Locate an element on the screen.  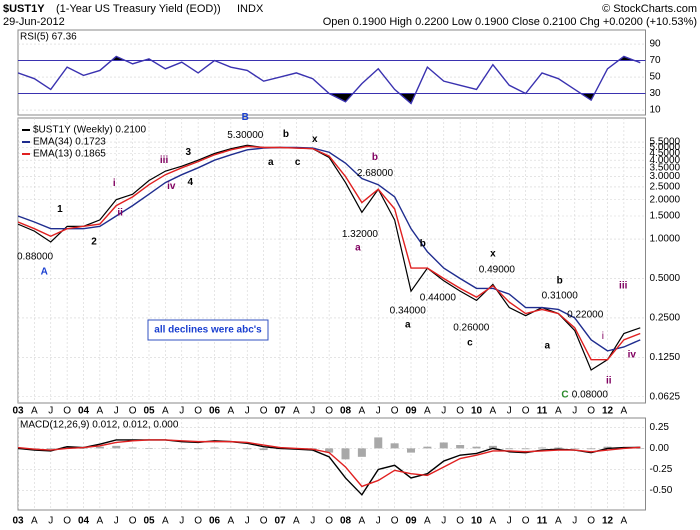
credit: © StockCharts.com is located at coordinates (649, 9).